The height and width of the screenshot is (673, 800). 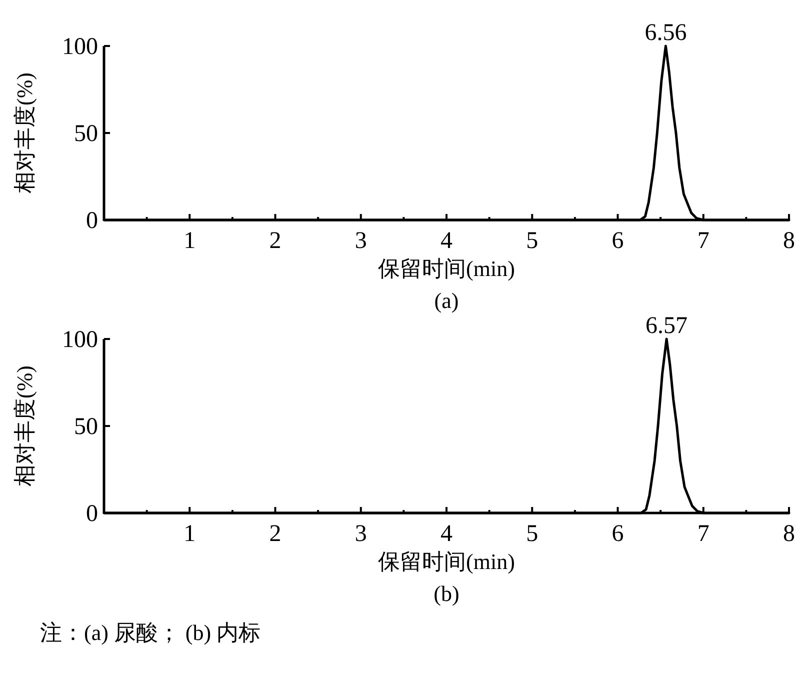 I want to click on text: 注：(a) 尿酸； (b) 内标, so click(x=150, y=632).